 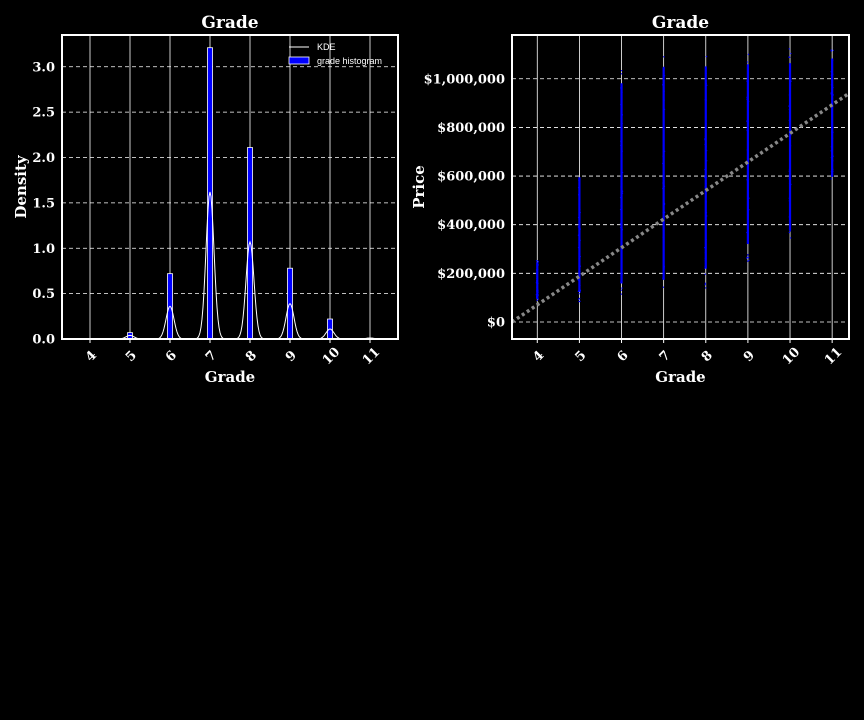 I want to click on x-tick-label: 11, so click(x=833, y=356).